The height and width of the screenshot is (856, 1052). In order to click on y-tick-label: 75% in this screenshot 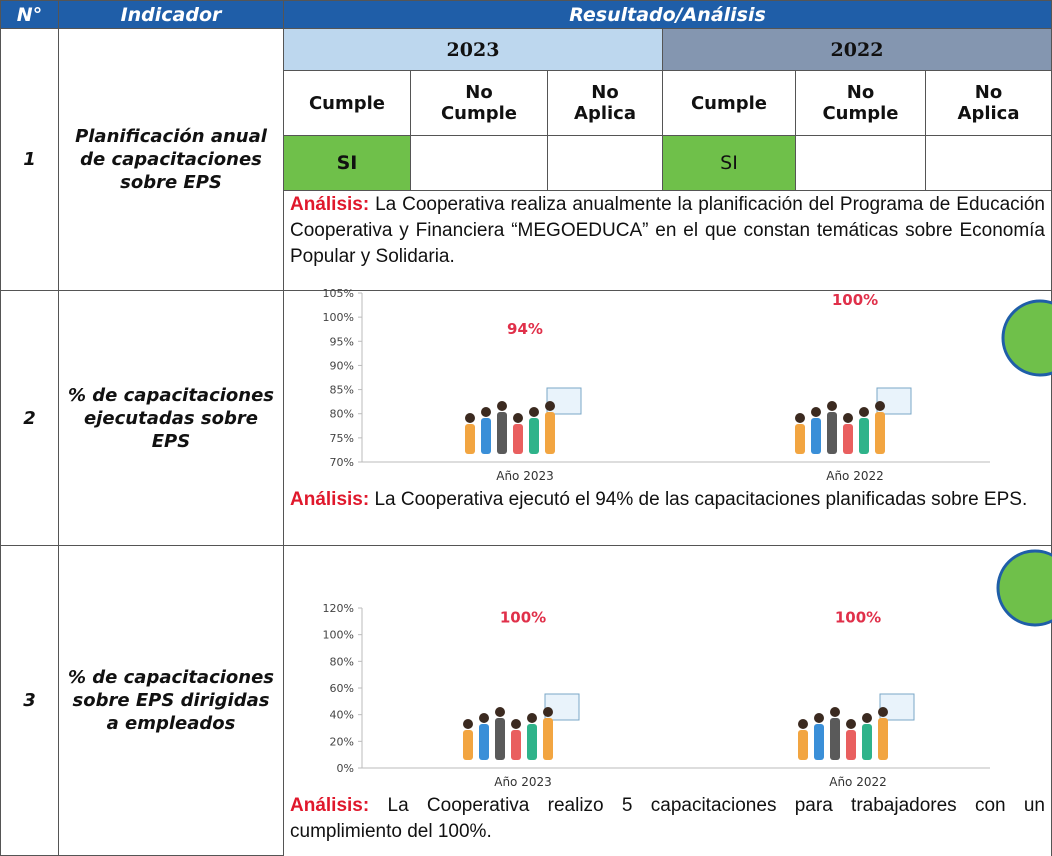, I will do `click(342, 438)`.